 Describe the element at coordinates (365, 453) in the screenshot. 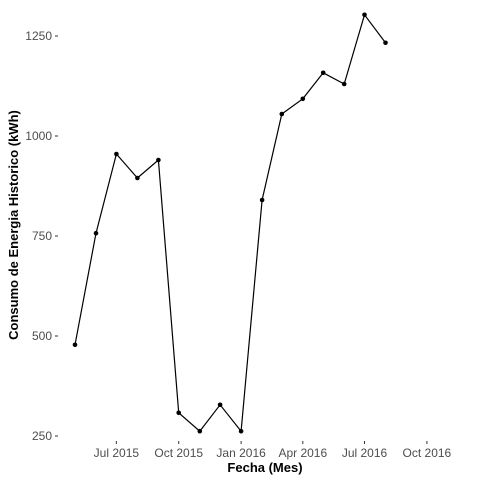

I see `x-tick-label: Jul 2016` at that location.